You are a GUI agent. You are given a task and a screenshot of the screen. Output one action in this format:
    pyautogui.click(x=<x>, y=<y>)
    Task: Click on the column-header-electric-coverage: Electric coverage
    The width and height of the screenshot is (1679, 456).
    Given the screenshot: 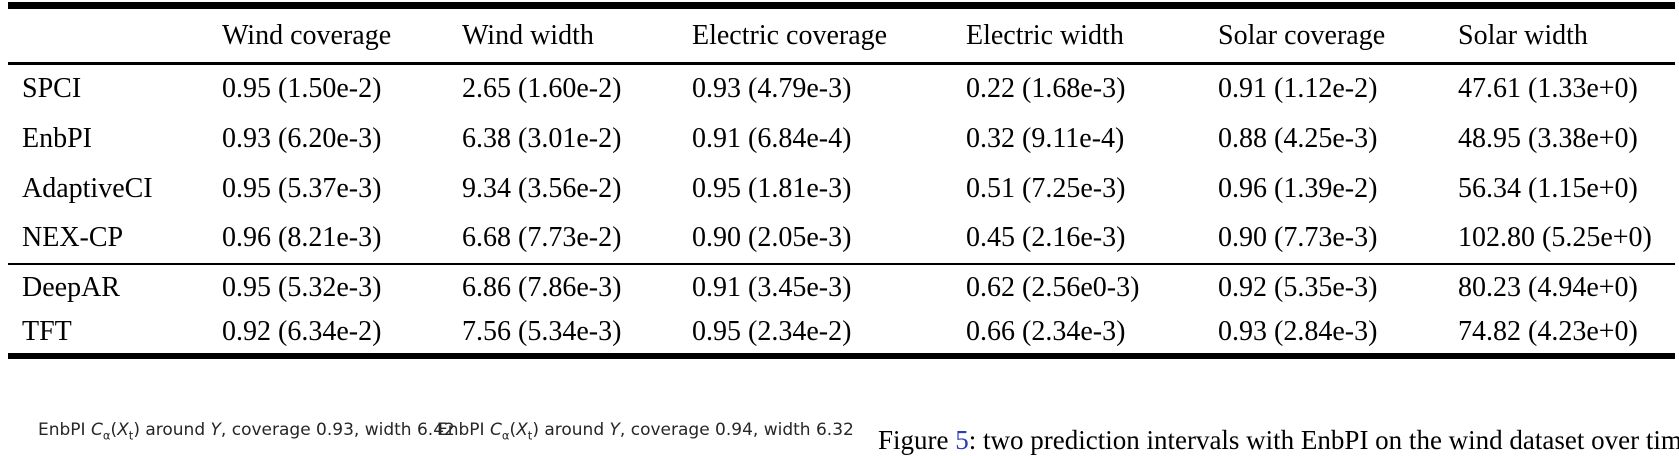 What is the action you would take?
    pyautogui.click(x=790, y=35)
    